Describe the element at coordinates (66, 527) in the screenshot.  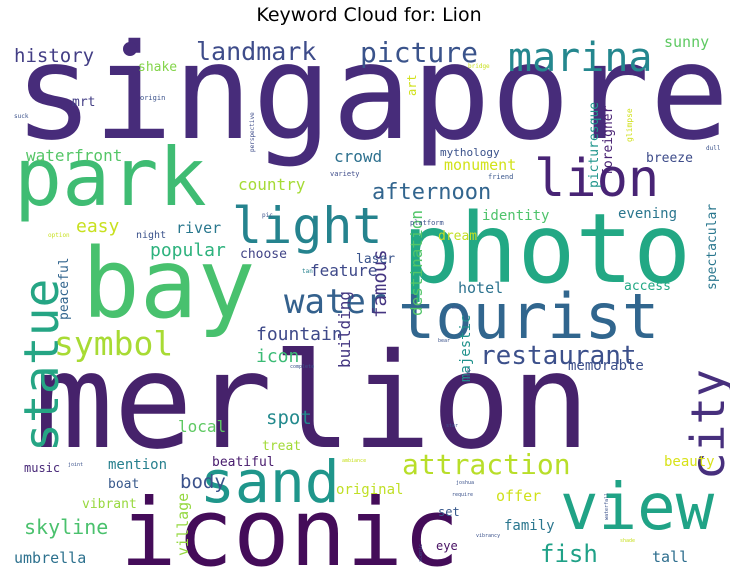
I see `word-skyline: skyline` at that location.